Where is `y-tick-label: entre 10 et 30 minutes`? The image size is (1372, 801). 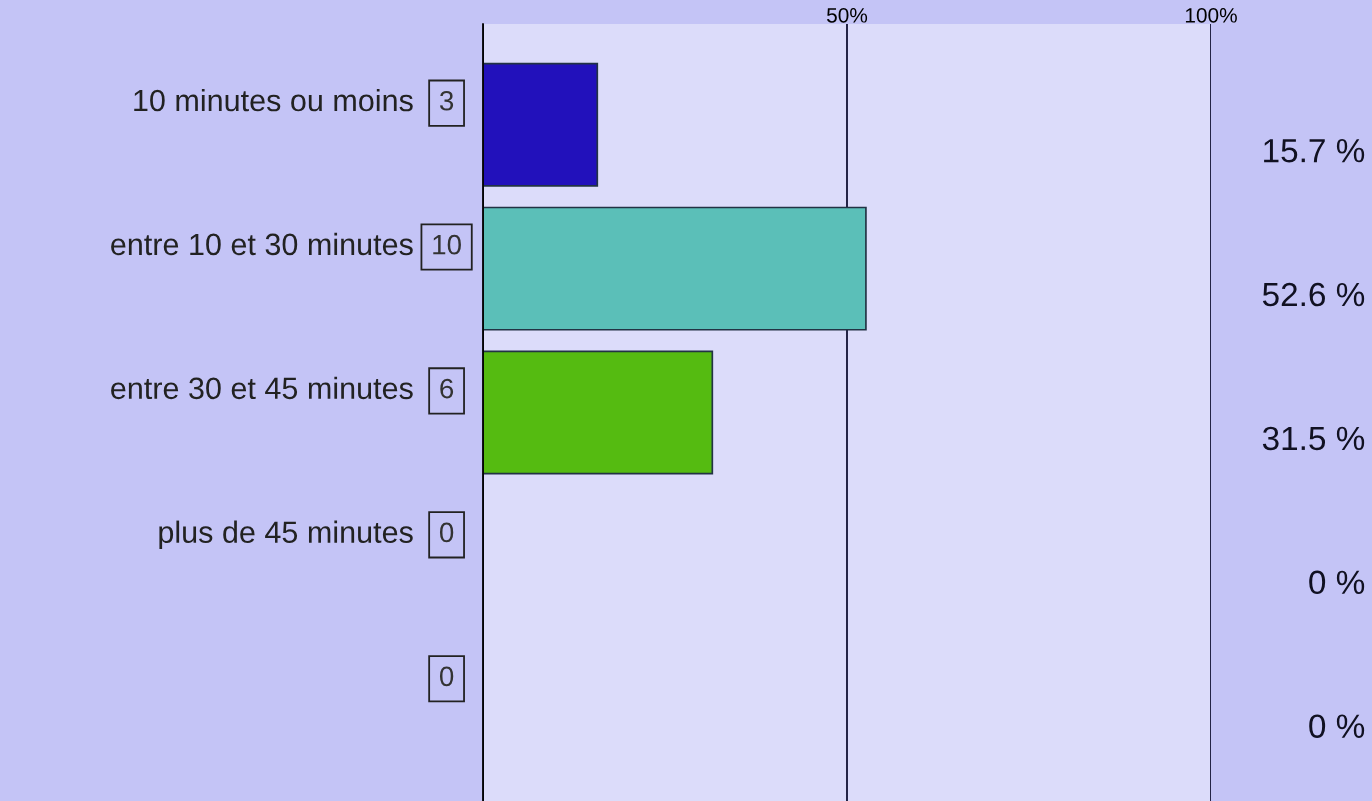 y-tick-label: entre 10 et 30 minutes is located at coordinates (262, 244).